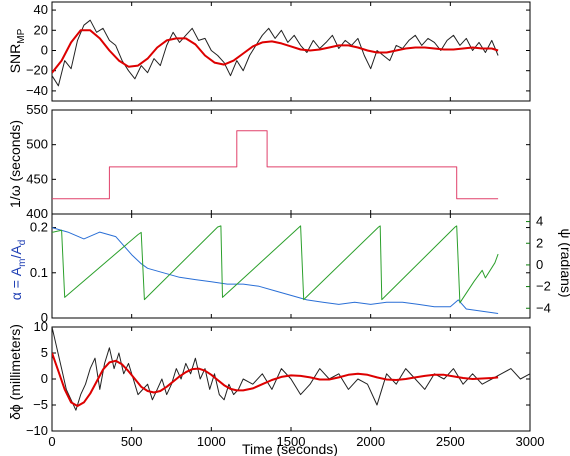 Image resolution: width=570 pixels, height=456 pixels. I want to click on panel-4-ylabel: δϕ (millimeters), so click(15, 372).